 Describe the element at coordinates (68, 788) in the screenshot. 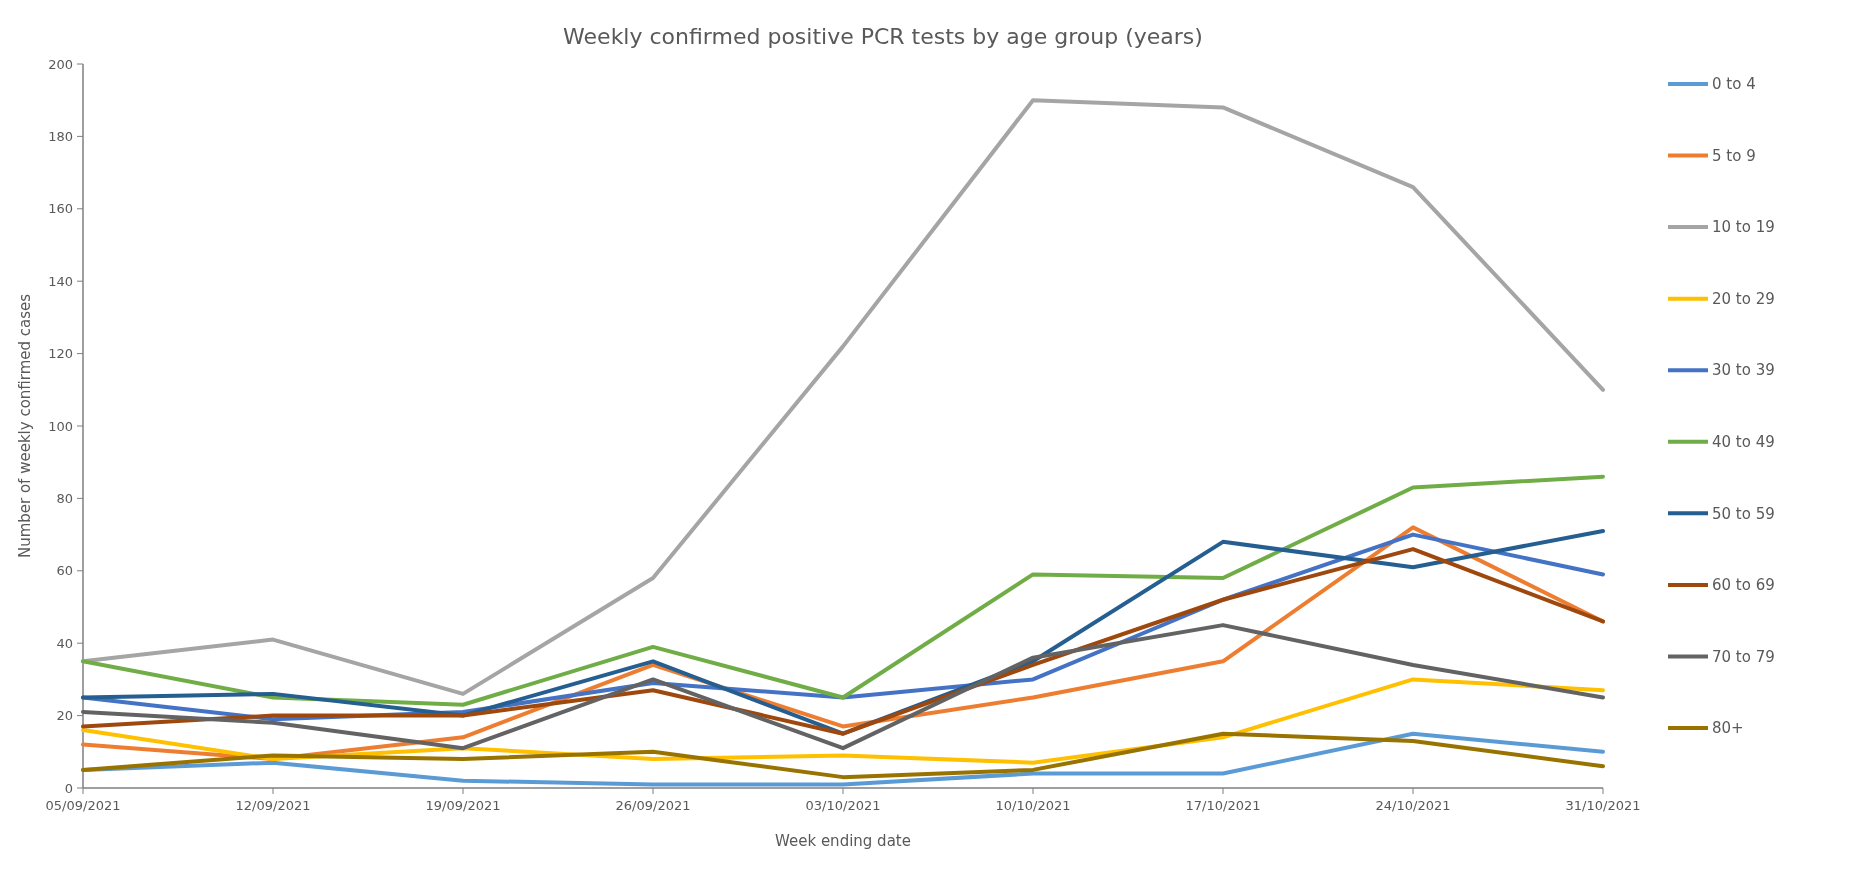

I see `y-tick-label: 0` at that location.